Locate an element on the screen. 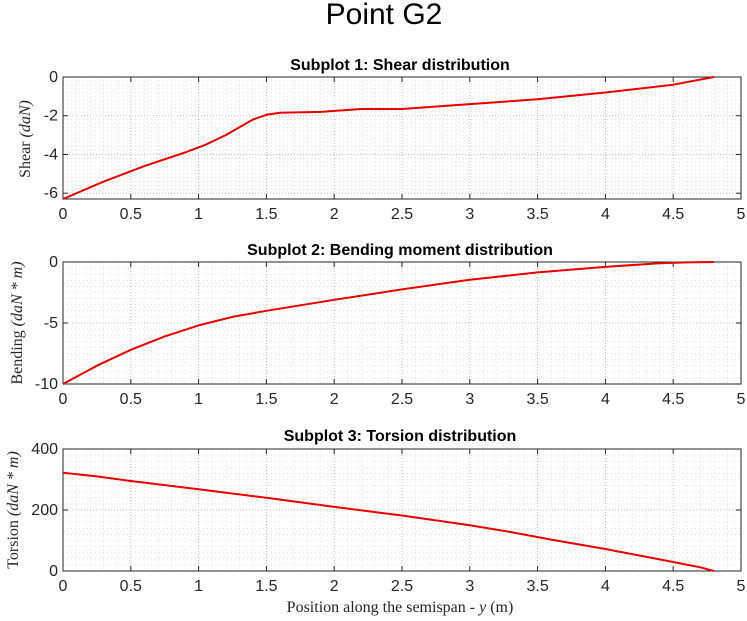  subplot-title: Subplot 1: Shear distribution is located at coordinates (400, 65).